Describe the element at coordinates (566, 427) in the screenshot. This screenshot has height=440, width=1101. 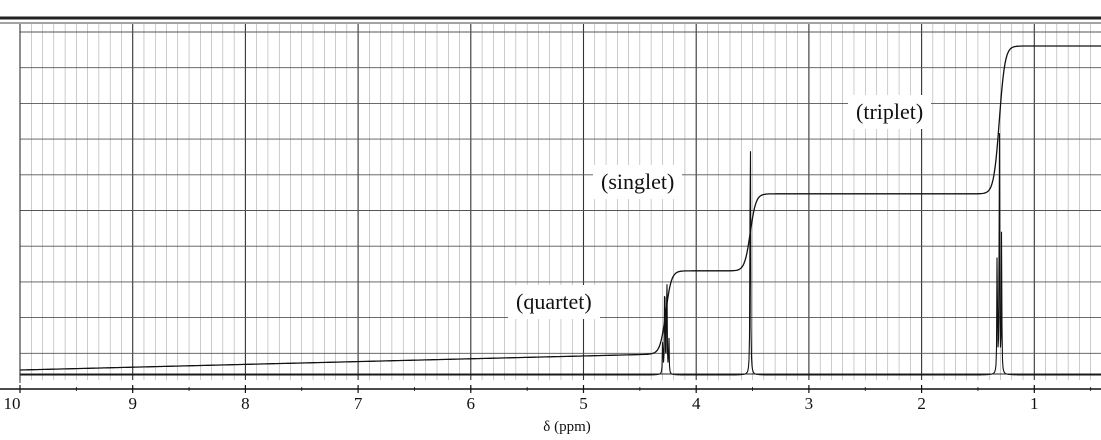
I see `x-axis-title: δ (ppm)` at that location.